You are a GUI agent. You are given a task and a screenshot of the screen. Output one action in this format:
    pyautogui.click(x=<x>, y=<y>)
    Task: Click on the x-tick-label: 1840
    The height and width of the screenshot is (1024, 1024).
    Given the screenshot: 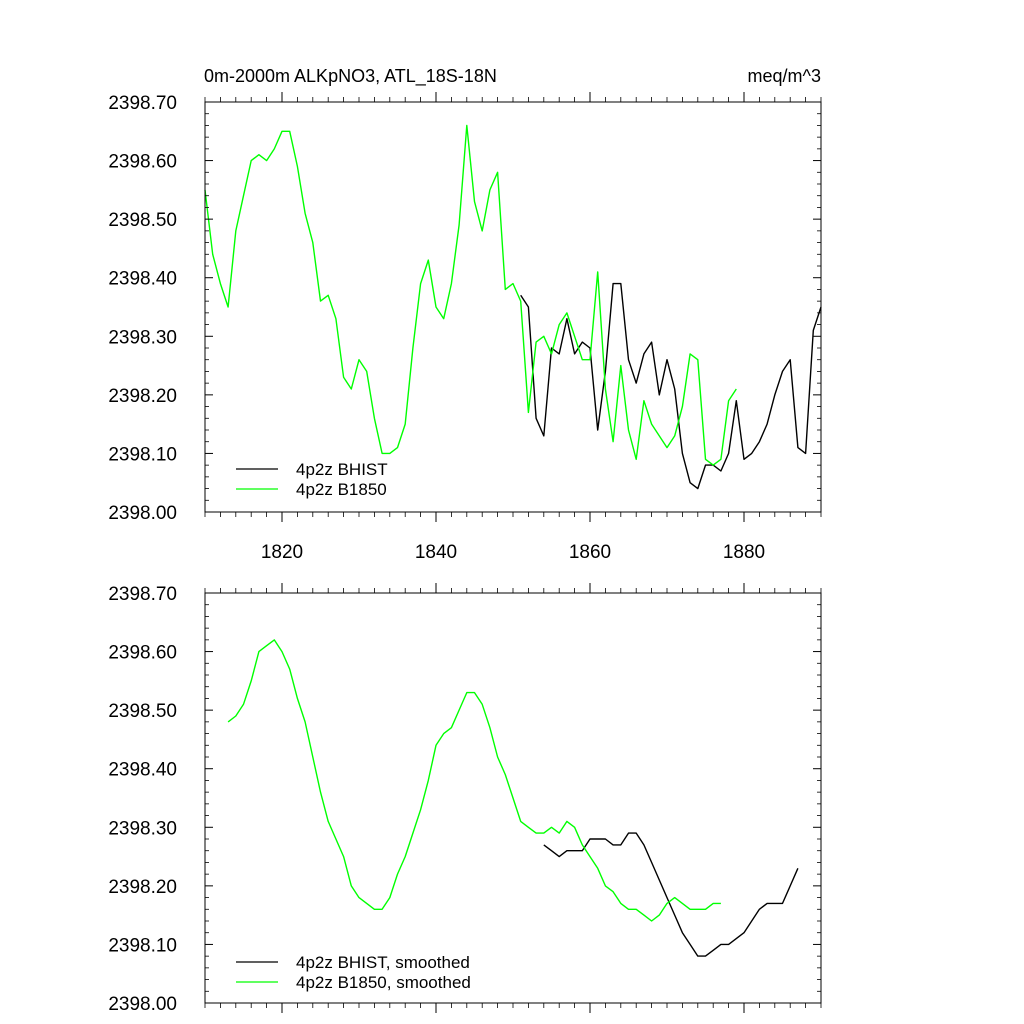 What is the action you would take?
    pyautogui.click(x=436, y=552)
    